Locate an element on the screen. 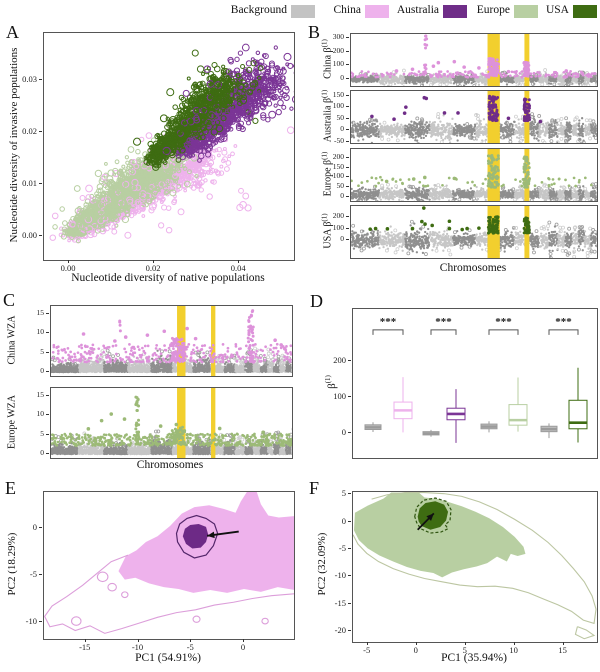 This screenshot has width=600, height=672. legend-item-label: China is located at coordinates (347, 10).